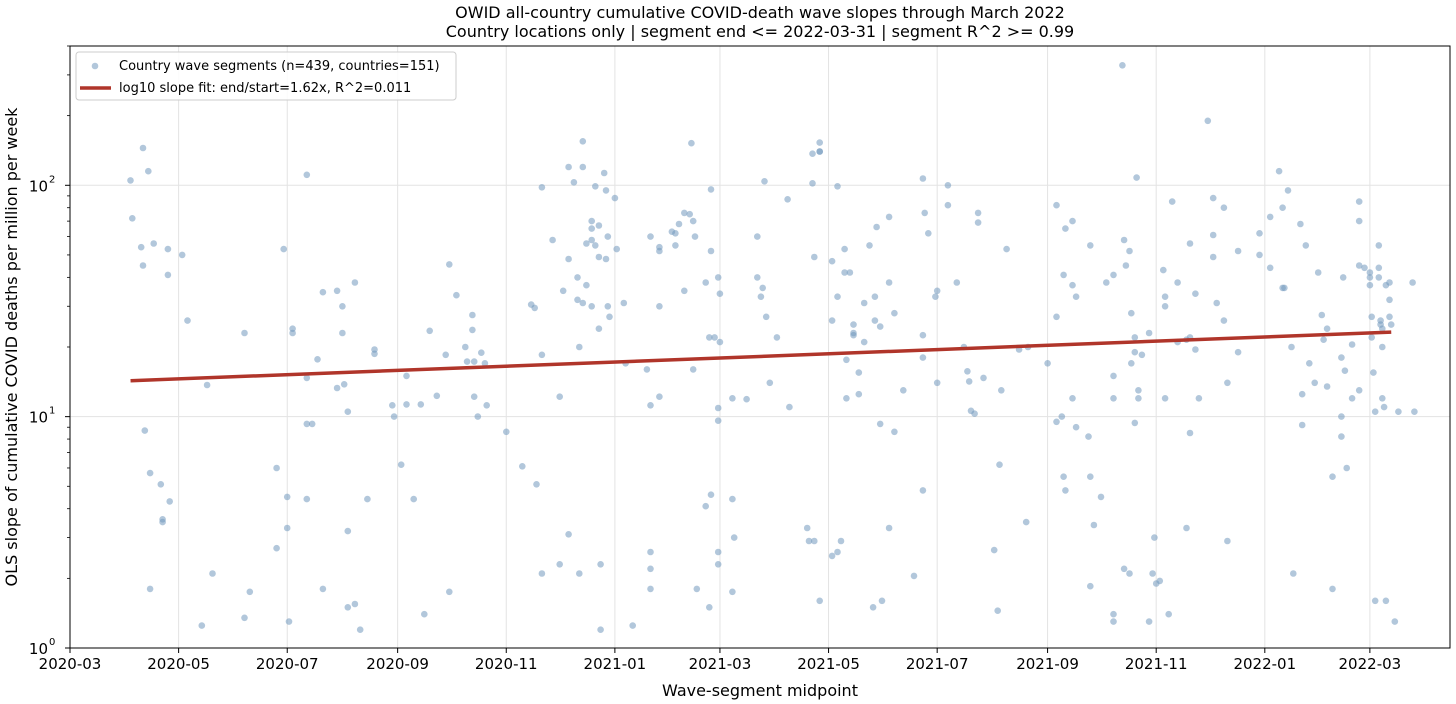 Image resolution: width=1456 pixels, height=704 pixels. What do you see at coordinates (937, 664) in the screenshot?
I see `x-tick-label: 2021-07` at bounding box center [937, 664].